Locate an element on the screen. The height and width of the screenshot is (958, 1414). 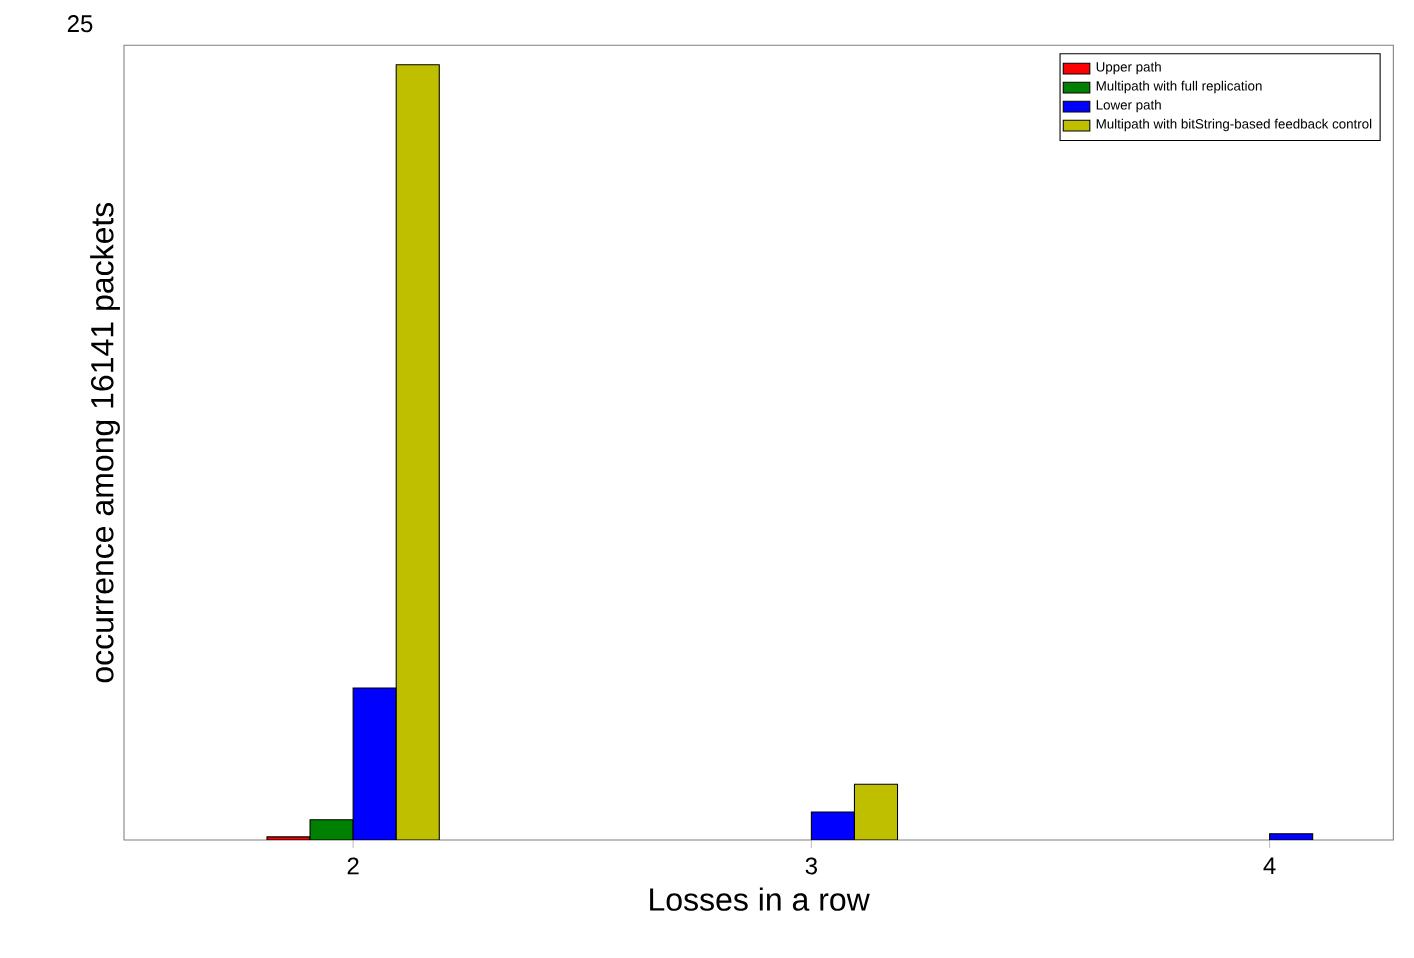
x-tick-label: 4 is located at coordinates (1269, 865).